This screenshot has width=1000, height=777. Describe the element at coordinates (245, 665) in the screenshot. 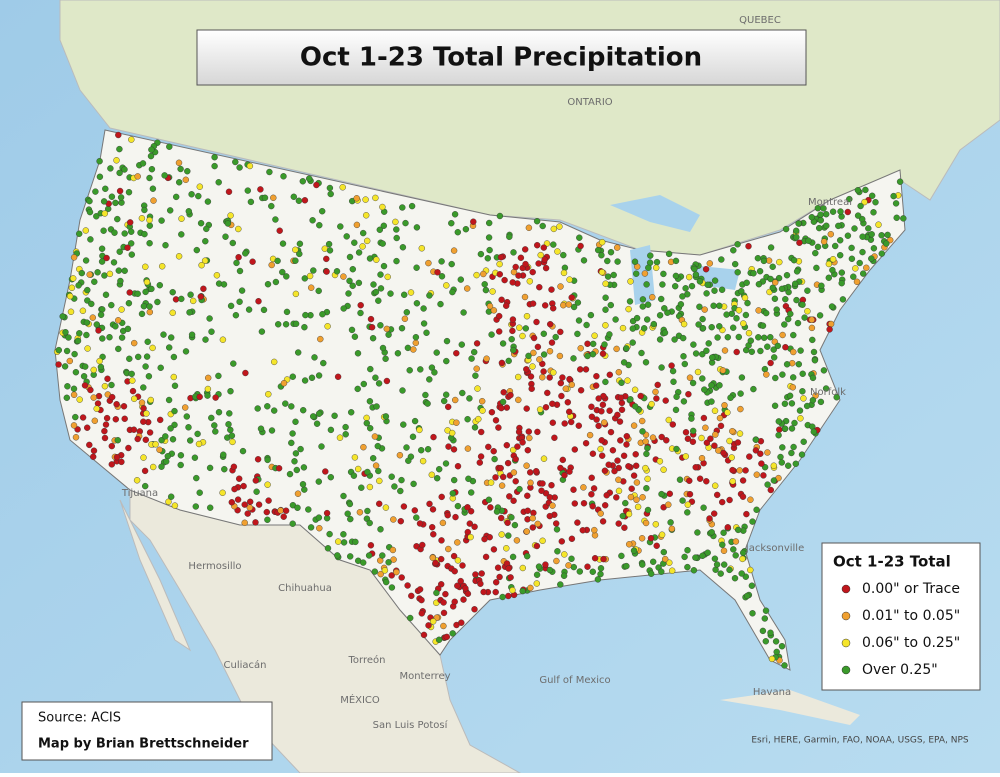

I see `place-label: Culiacán` at that location.